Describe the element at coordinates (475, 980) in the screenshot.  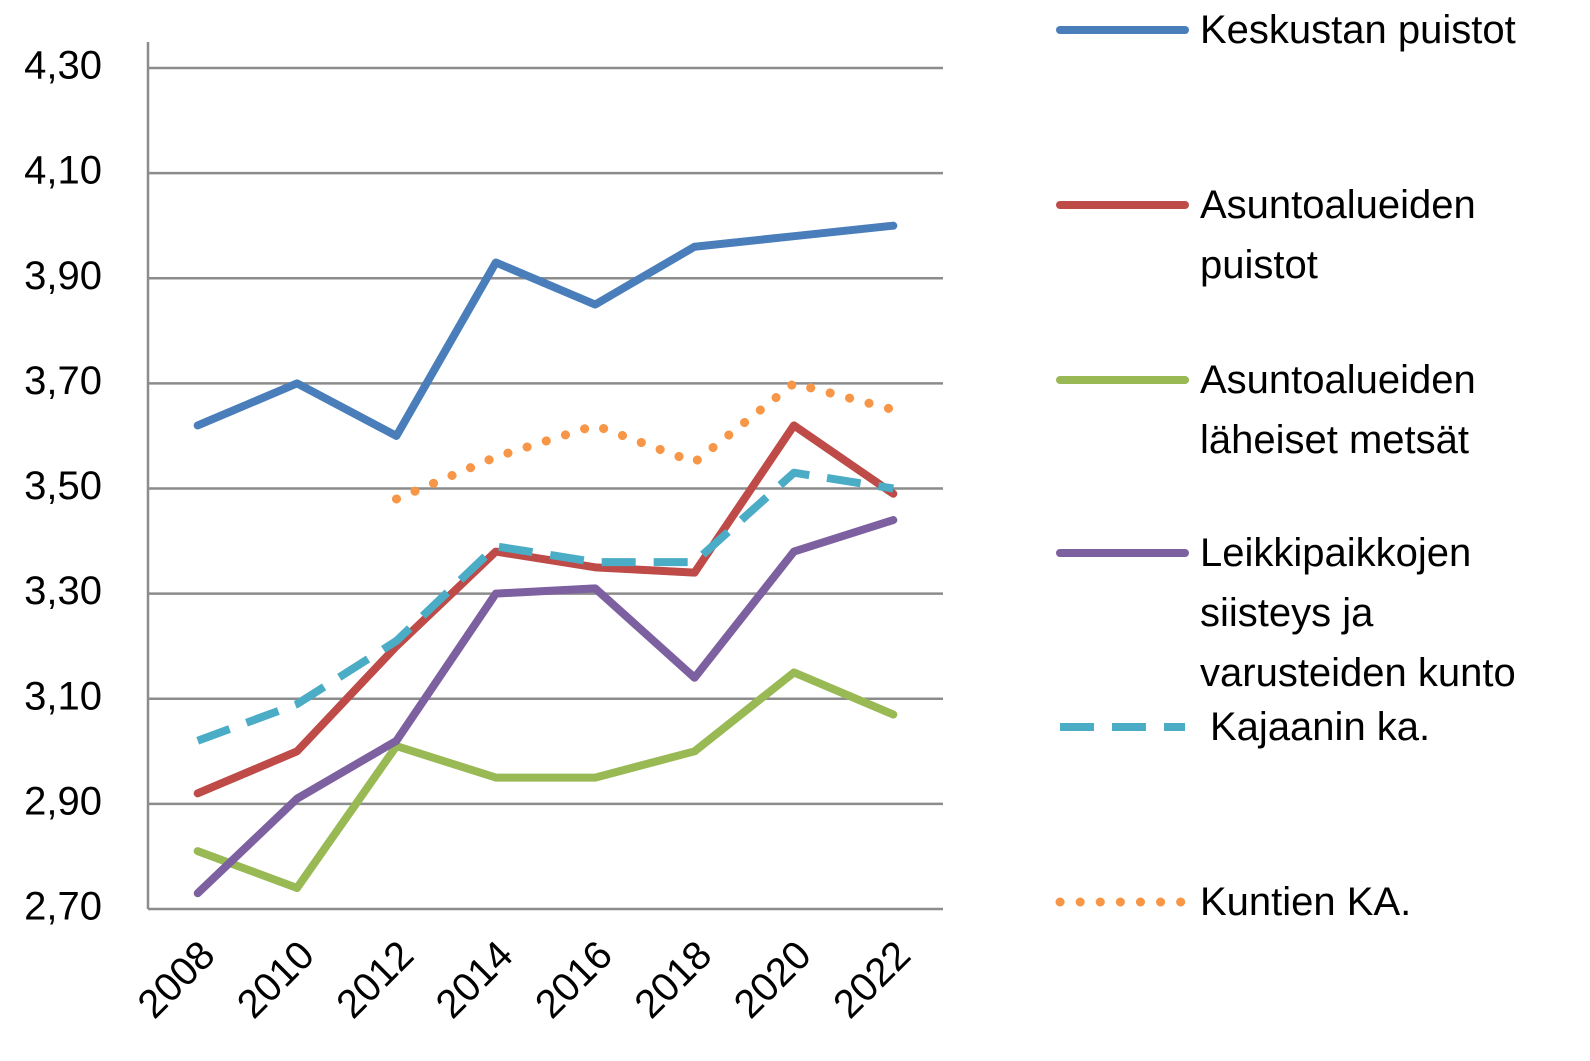
I see `x-tick-label: 2014` at that location.